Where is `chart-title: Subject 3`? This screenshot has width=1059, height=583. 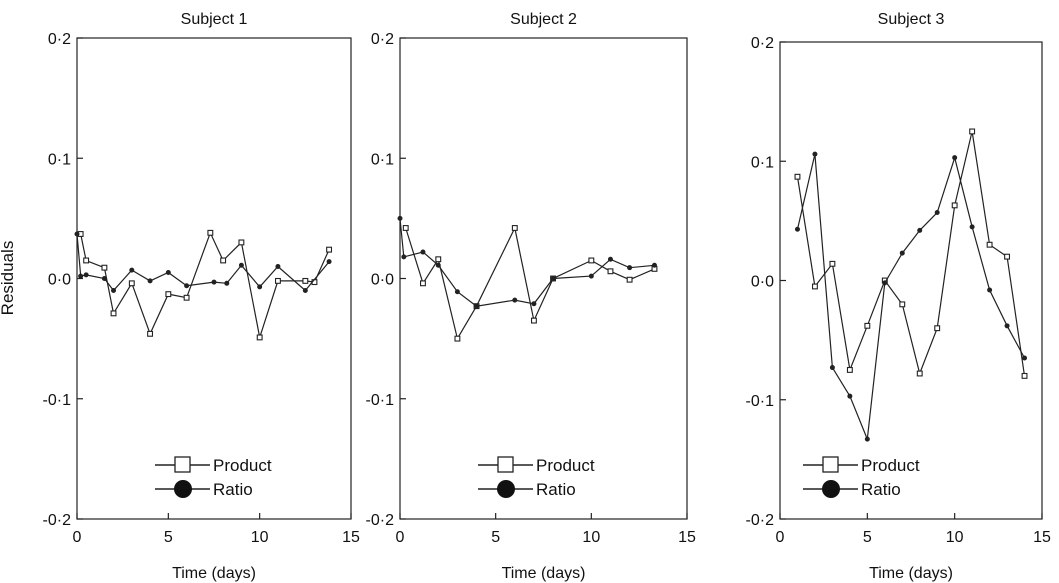
chart-title: Subject 3 is located at coordinates (911, 19).